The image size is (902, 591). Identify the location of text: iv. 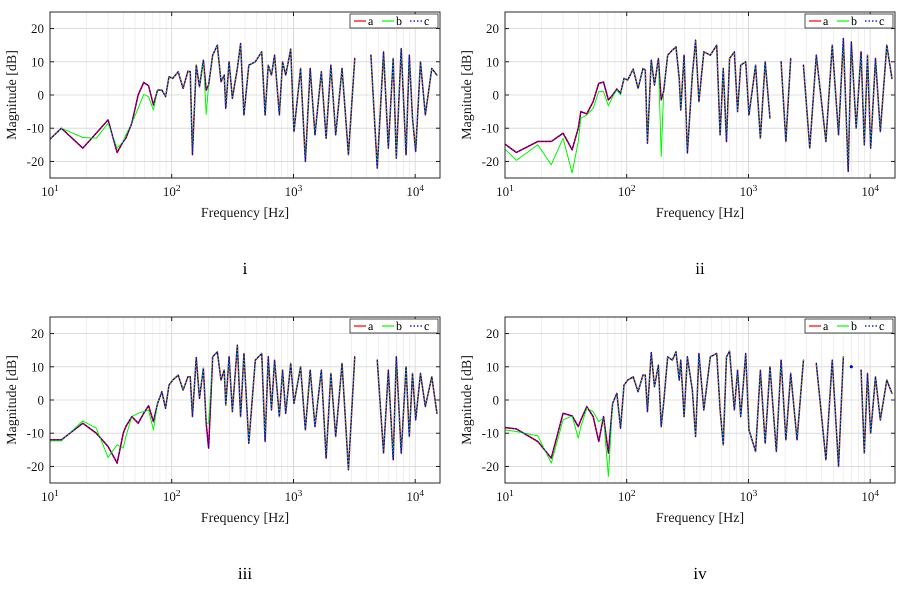
(700, 573).